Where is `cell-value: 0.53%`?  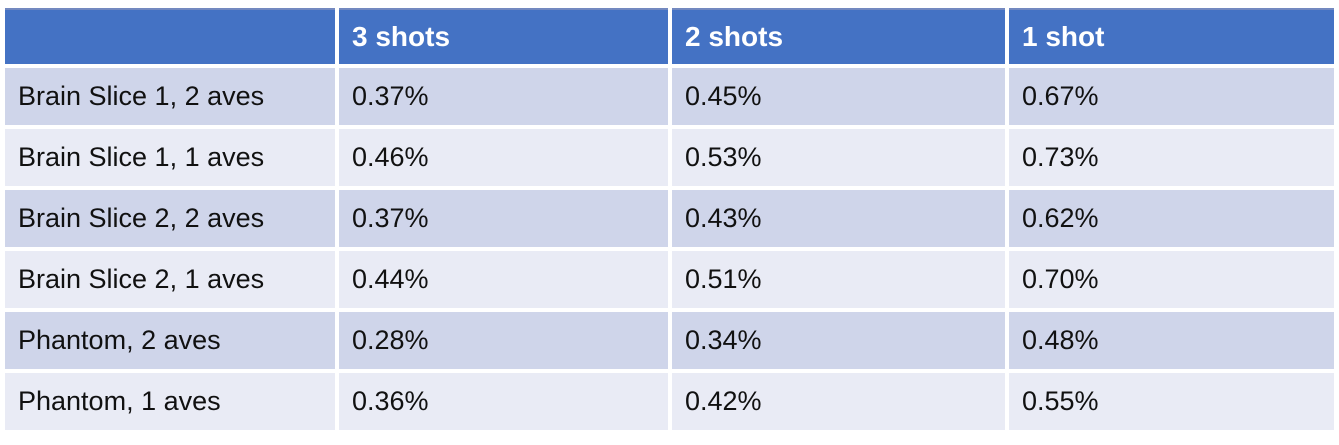
cell-value: 0.53% is located at coordinates (838, 157).